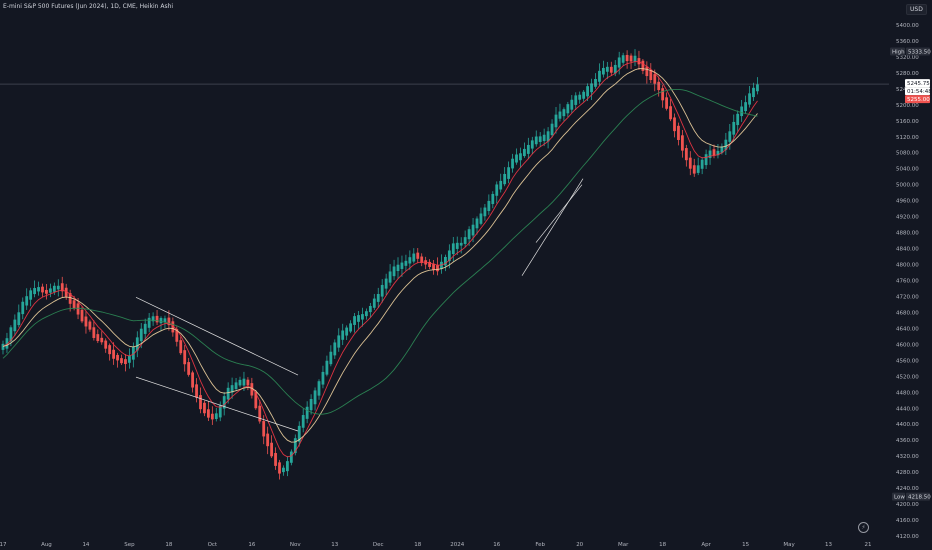 The width and height of the screenshot is (932, 550). I want to click on time-tick-label: May, so click(789, 545).